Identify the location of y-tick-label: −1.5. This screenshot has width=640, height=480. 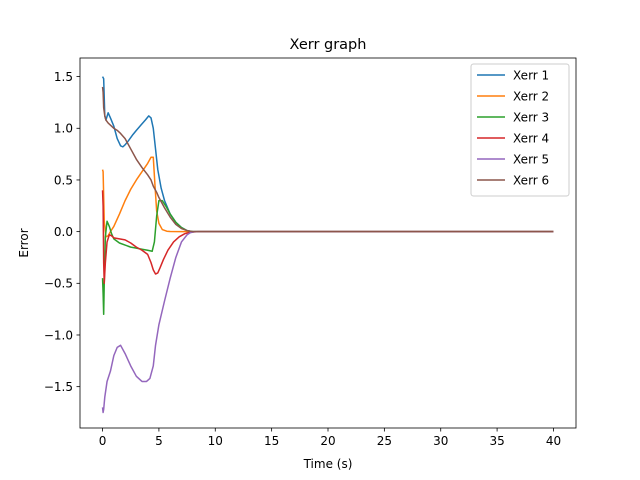
(58, 387).